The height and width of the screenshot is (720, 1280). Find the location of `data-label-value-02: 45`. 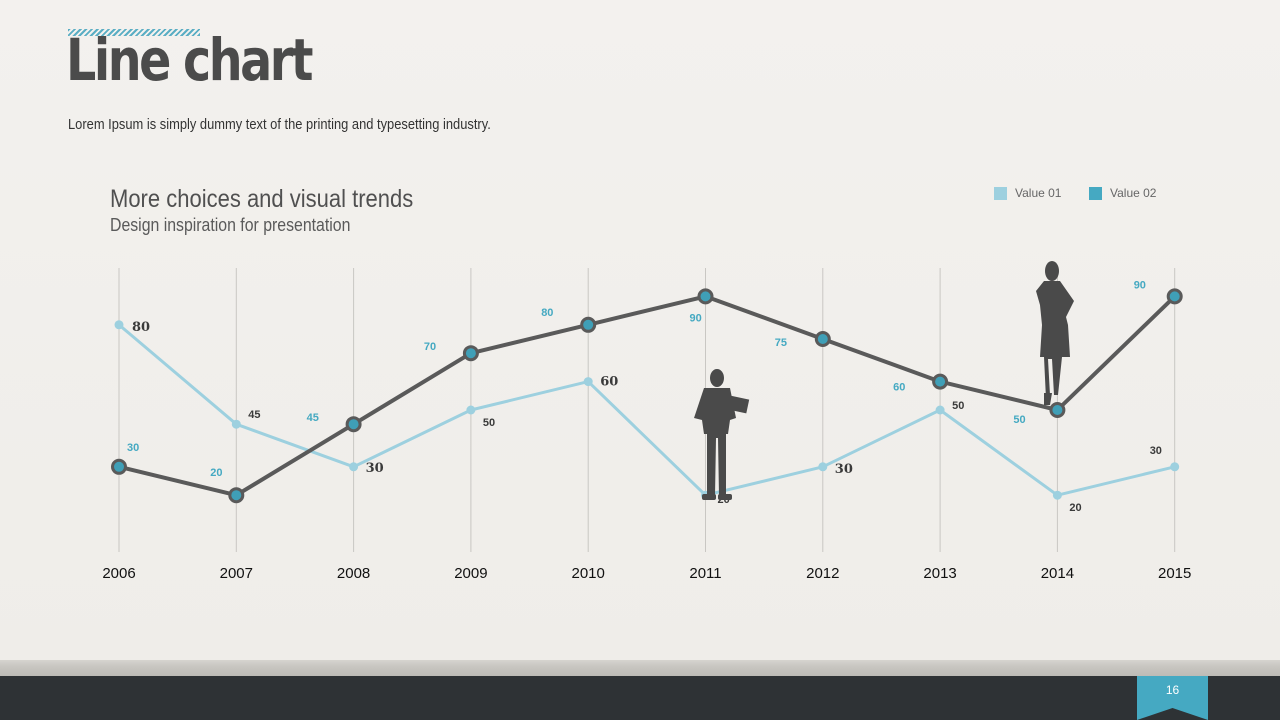

data-label-value-02: 45 is located at coordinates (313, 418).